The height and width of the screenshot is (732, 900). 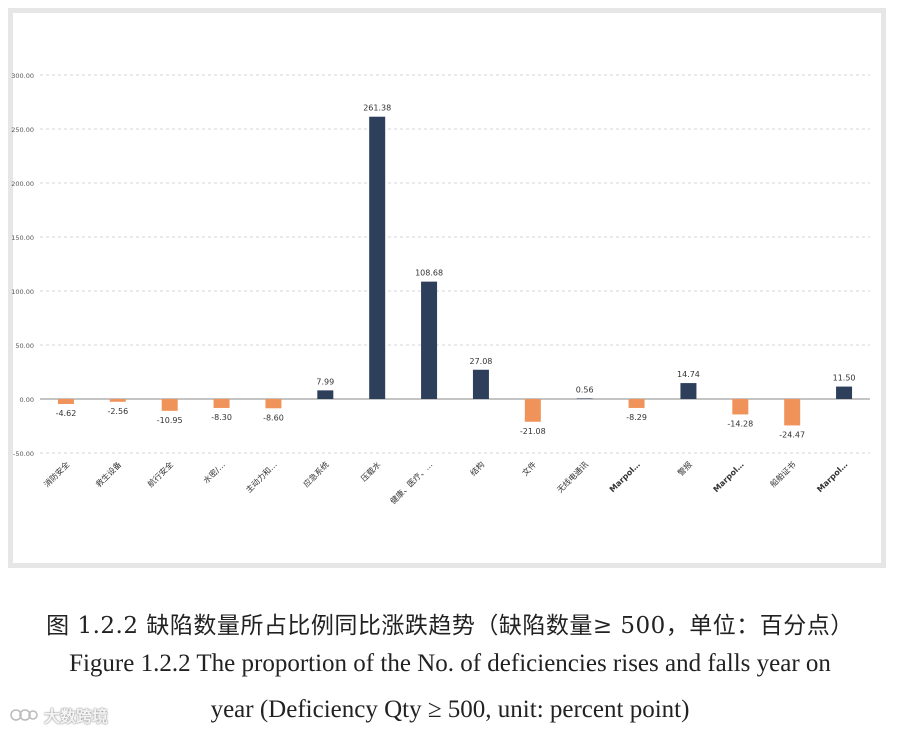 I want to click on x-tick-label: 应急系统, so click(x=316, y=474).